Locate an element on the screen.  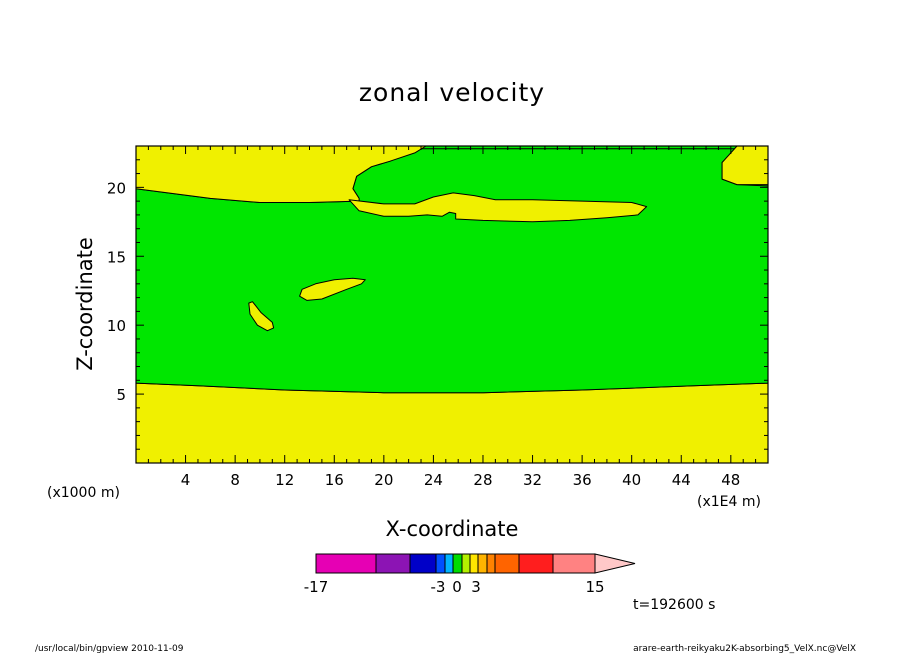
colorbar: -17 -3 0 3 15 is located at coordinates (470, 574).